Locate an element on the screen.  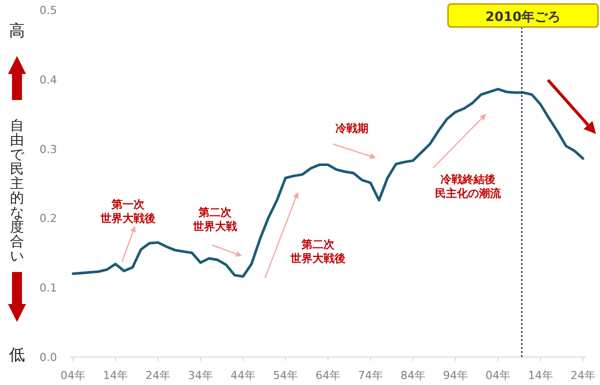
x-tick-label: 74年 is located at coordinates (370, 375).